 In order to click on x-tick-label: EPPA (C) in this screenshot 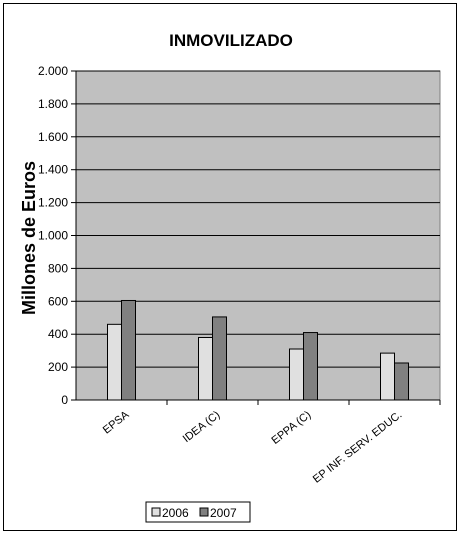, I will do `click(292, 428)`.